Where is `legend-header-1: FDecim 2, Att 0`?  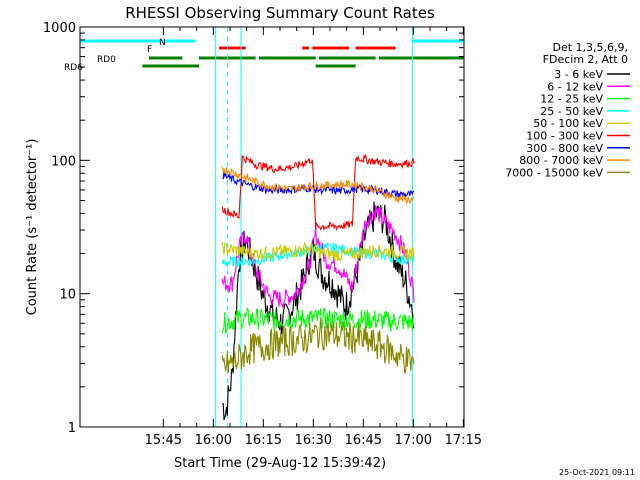
legend-header-1: FDecim 2, Att 0 is located at coordinates (585, 59).